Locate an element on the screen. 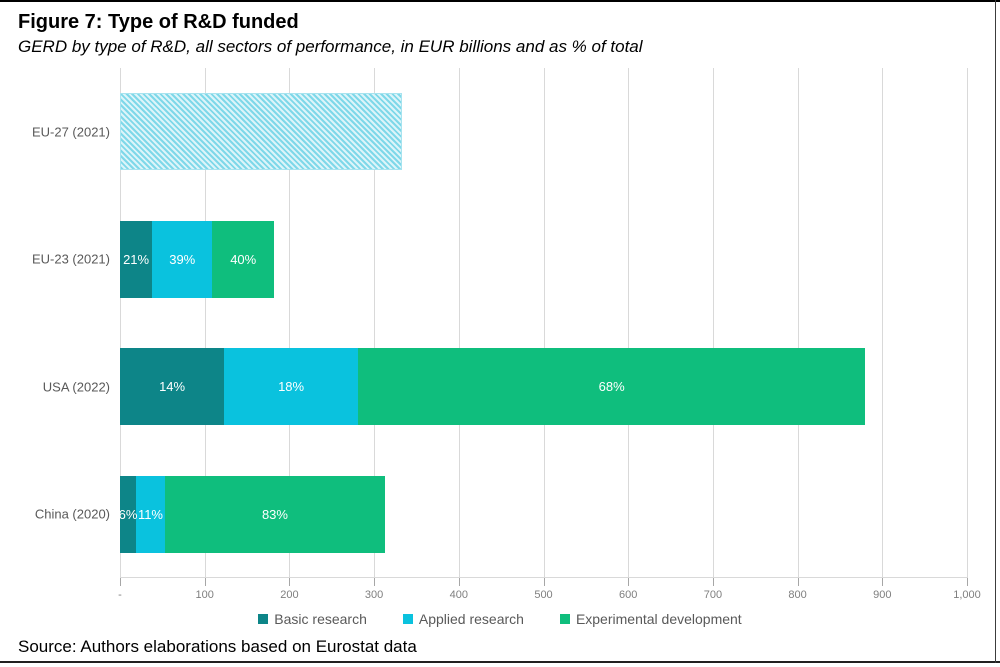 The height and width of the screenshot is (667, 1000). x-tick-label: 700 is located at coordinates (713, 595).